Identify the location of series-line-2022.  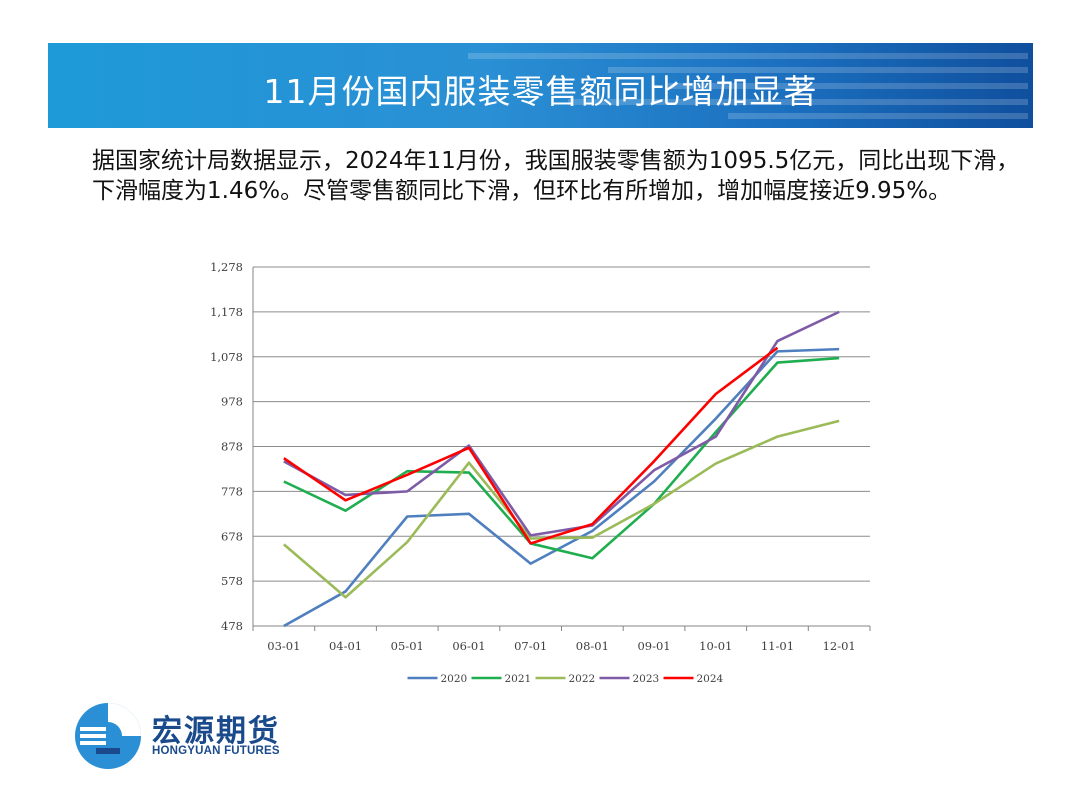
(561, 509).